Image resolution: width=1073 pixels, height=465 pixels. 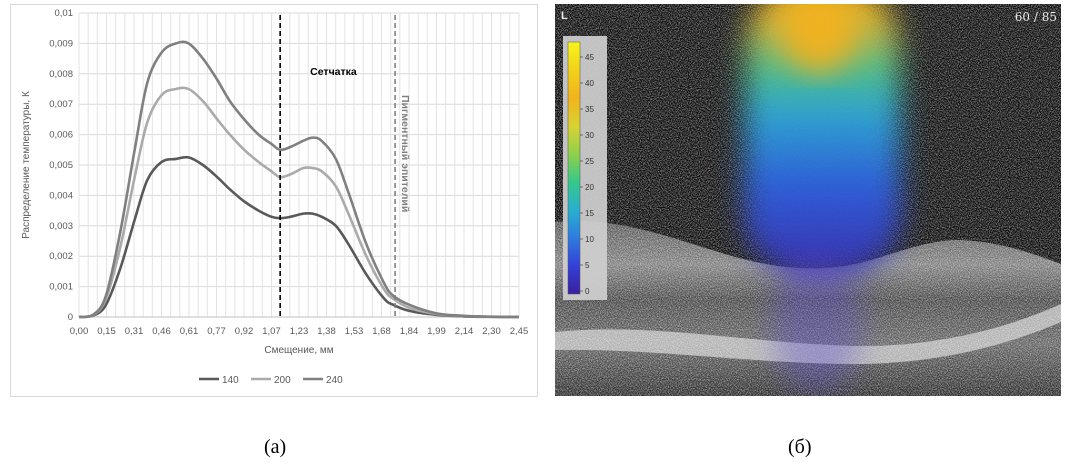 I want to click on heat-tail, so click(x=817, y=324).